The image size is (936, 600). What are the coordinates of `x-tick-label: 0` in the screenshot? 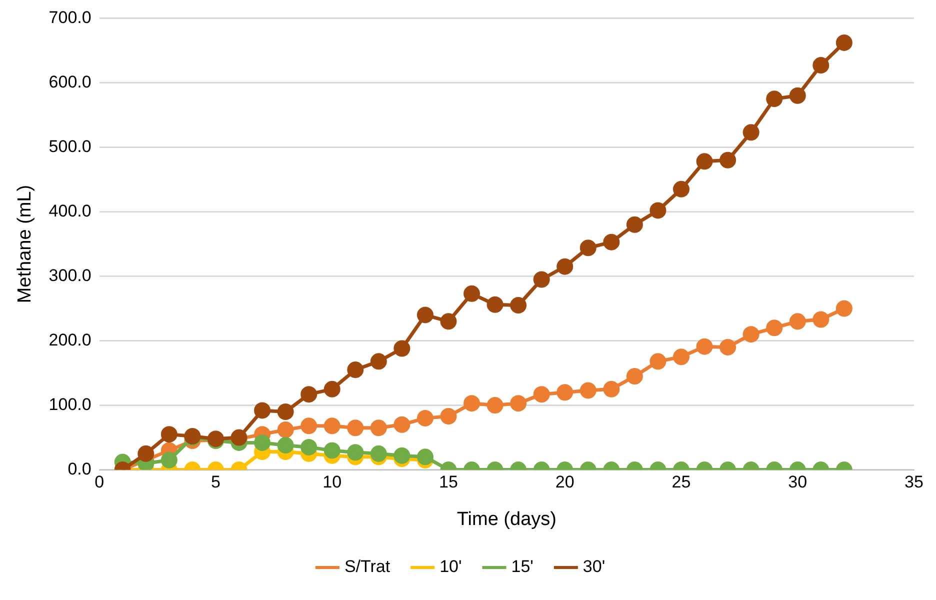 It's located at (99, 482).